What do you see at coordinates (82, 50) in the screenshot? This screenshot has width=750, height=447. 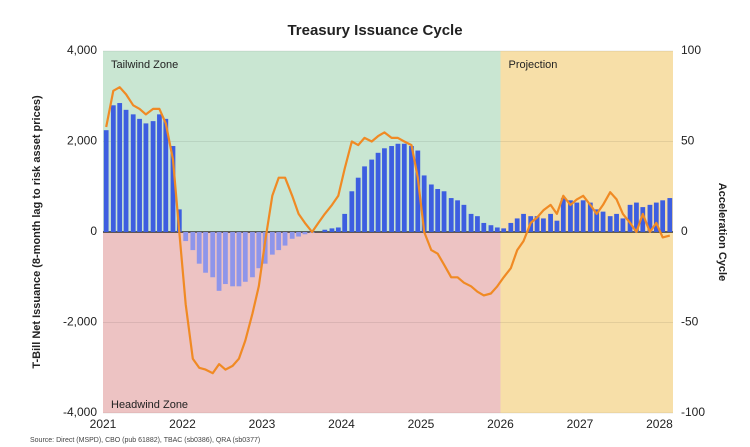 I see `y-tick-label: 4,000` at bounding box center [82, 50].